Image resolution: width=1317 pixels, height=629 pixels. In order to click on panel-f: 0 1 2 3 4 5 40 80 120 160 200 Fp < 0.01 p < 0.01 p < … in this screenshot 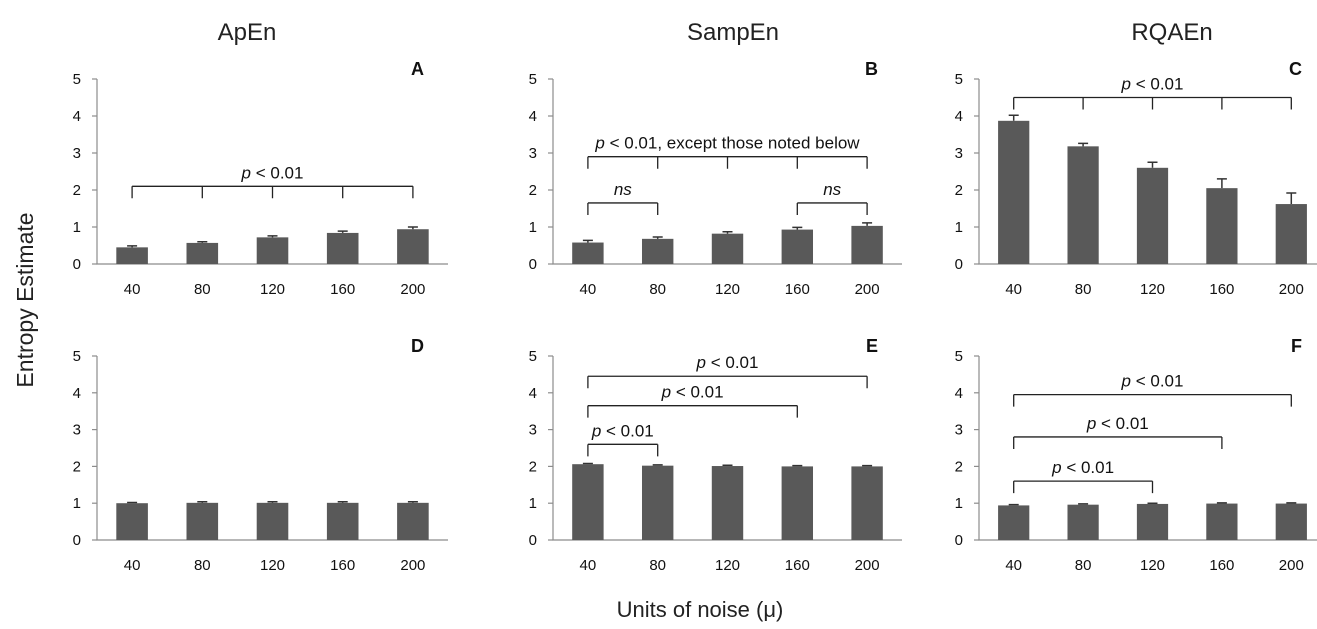, I will do `click(1136, 455)`.